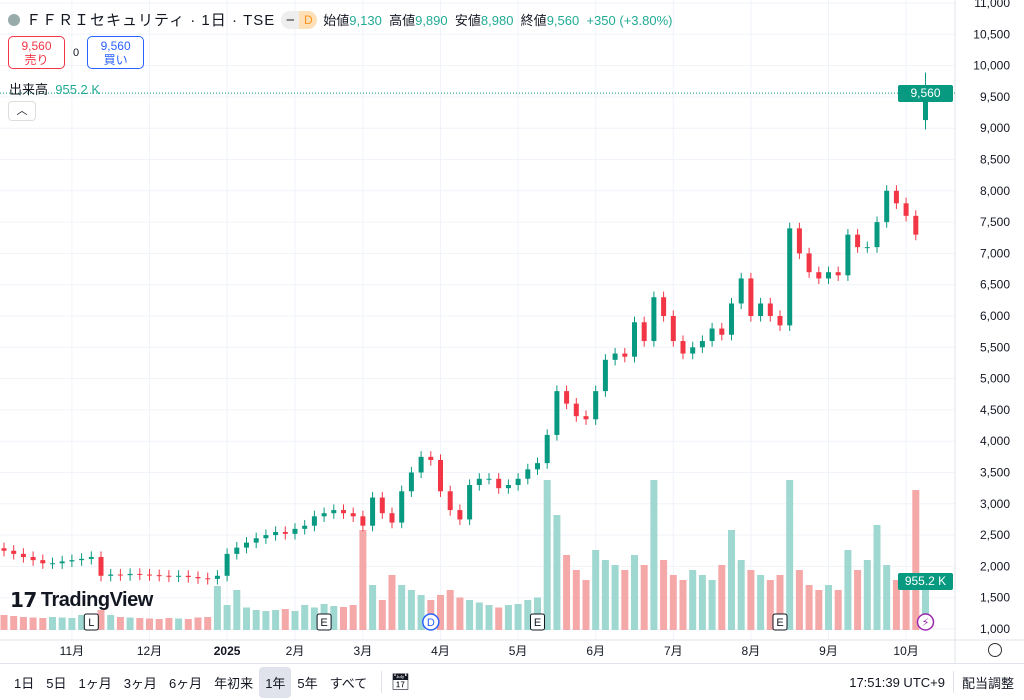  I want to click on buy-label: 買い, so click(115, 60).